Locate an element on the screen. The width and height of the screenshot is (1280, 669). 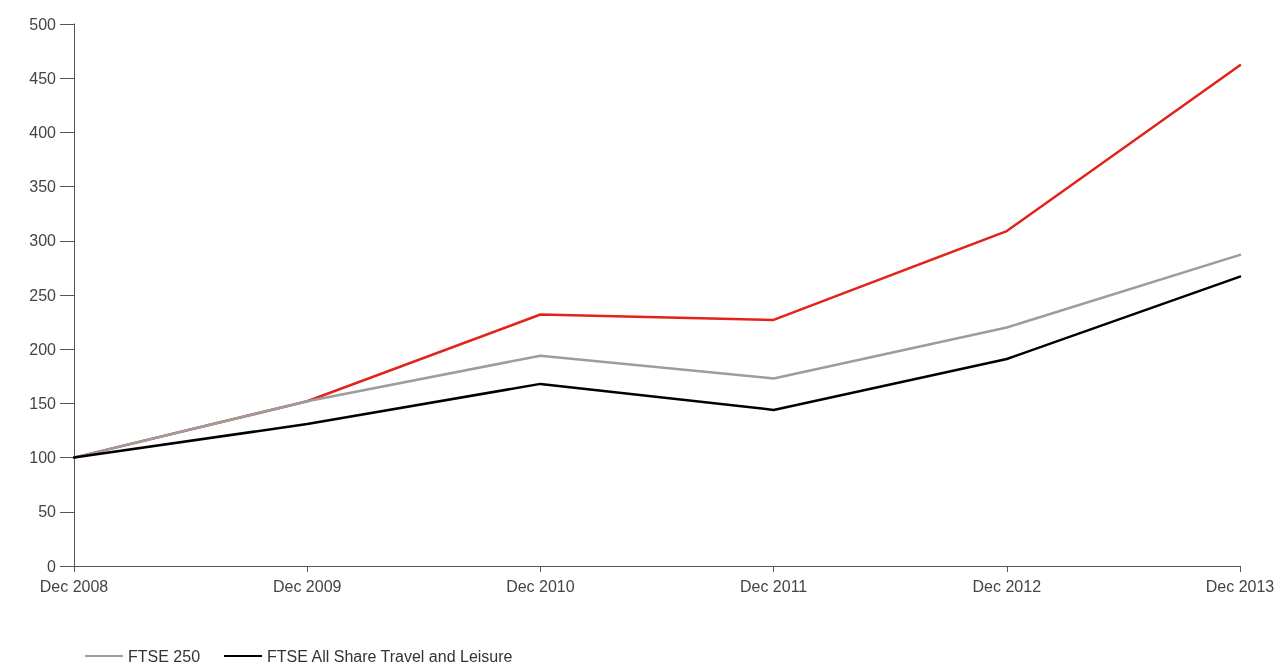
y-tick-label: 400 is located at coordinates (43, 132).